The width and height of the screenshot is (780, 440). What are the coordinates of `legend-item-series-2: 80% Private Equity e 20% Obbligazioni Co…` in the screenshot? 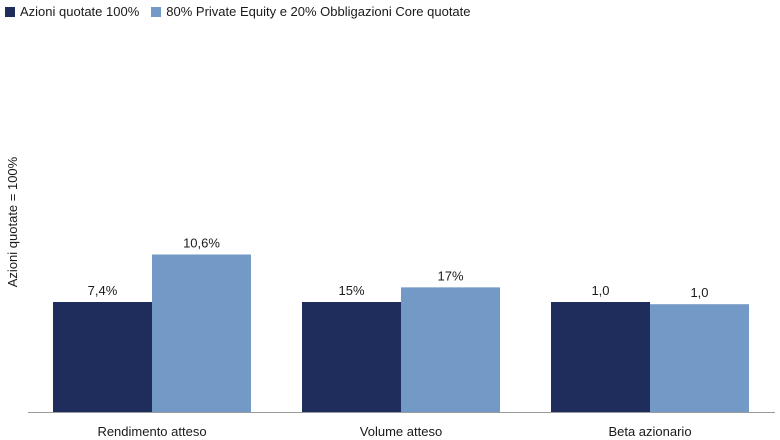 It's located at (311, 12).